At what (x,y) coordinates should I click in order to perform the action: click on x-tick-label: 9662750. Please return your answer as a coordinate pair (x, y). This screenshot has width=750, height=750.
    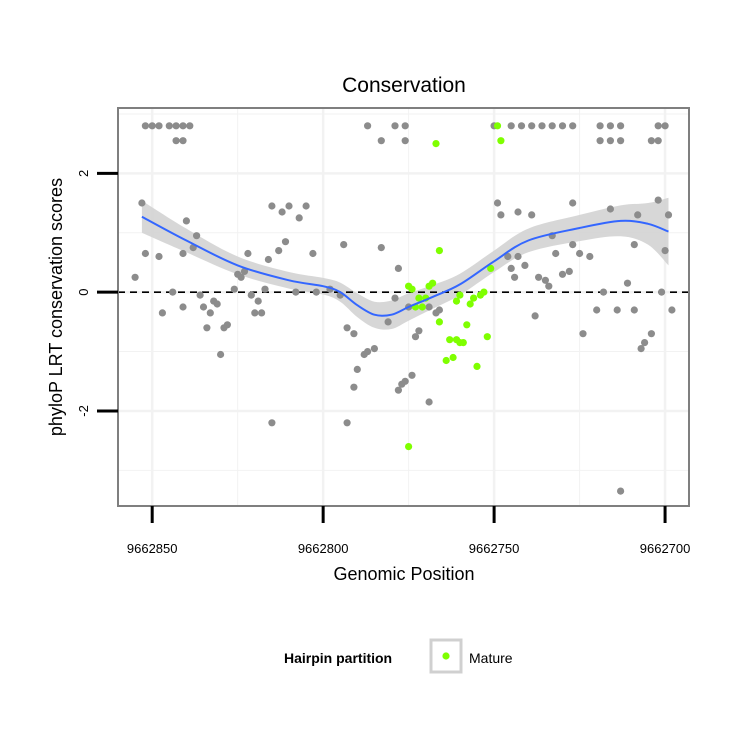
    Looking at the image, I should click on (494, 548).